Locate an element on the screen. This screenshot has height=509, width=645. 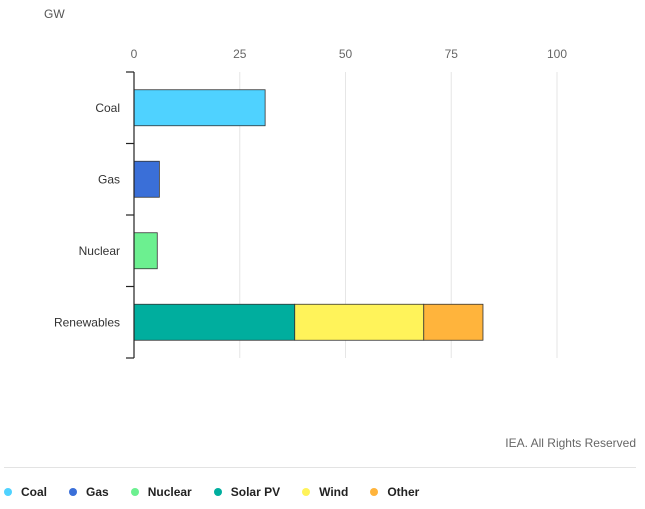
legend-swatch-gas is located at coordinates (73, 492).